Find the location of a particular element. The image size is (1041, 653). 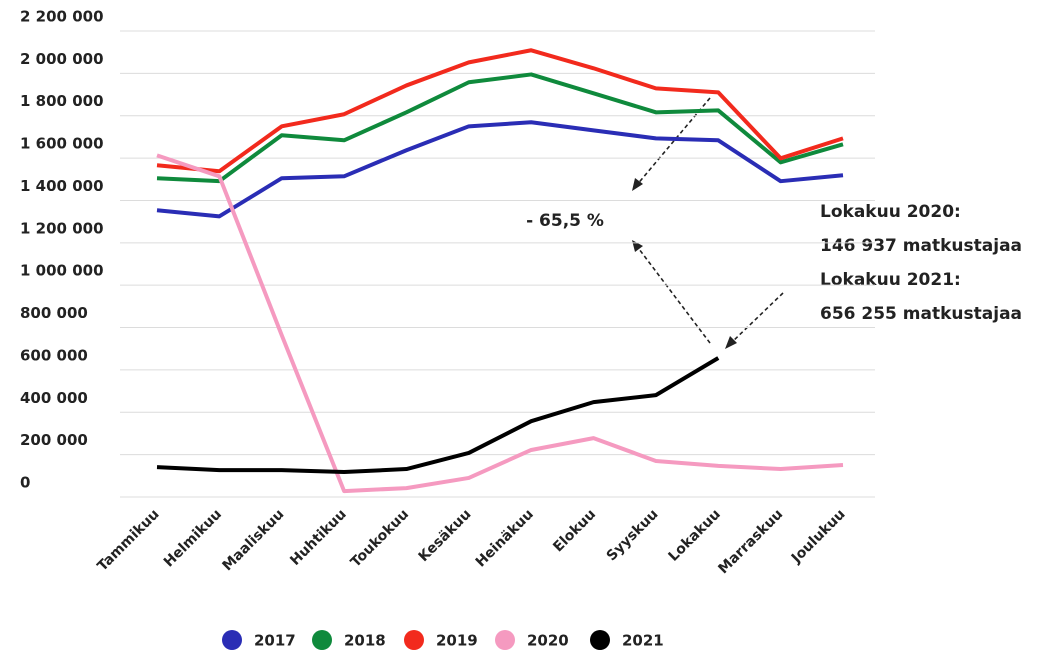

y-tick-label: 800 000 is located at coordinates (54, 313).